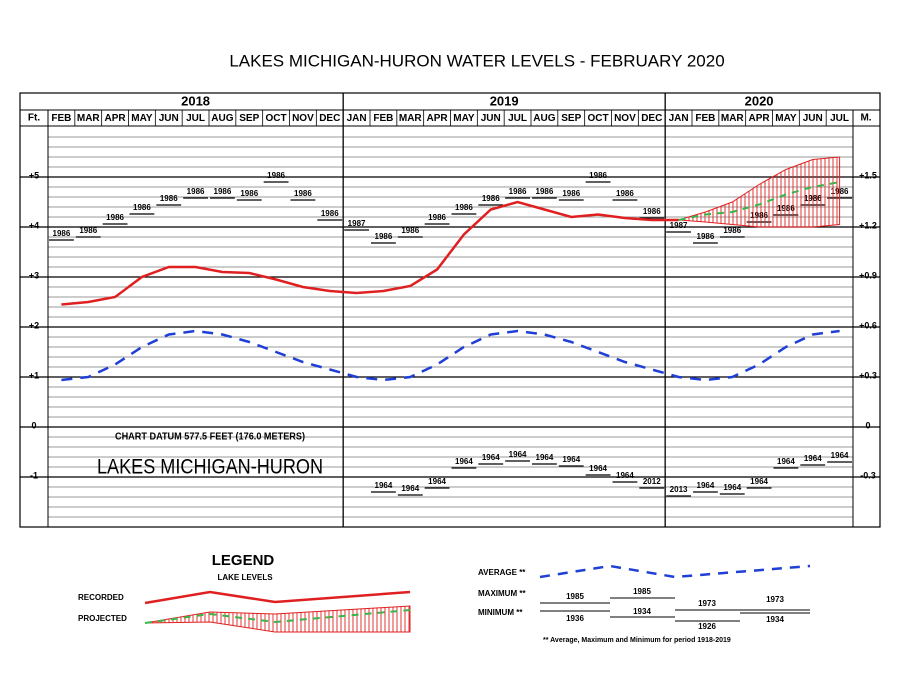 Image resolution: width=900 pixels, height=695 pixels. I want to click on x-tick-label: JUL, so click(839, 118).